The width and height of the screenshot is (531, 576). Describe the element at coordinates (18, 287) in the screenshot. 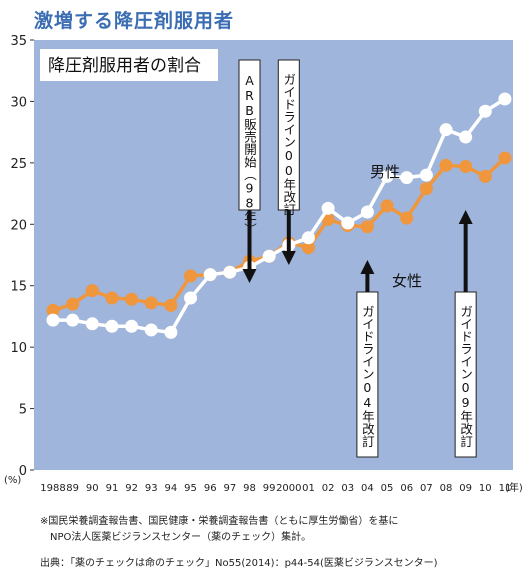

I see `y-tick-label: 15` at that location.